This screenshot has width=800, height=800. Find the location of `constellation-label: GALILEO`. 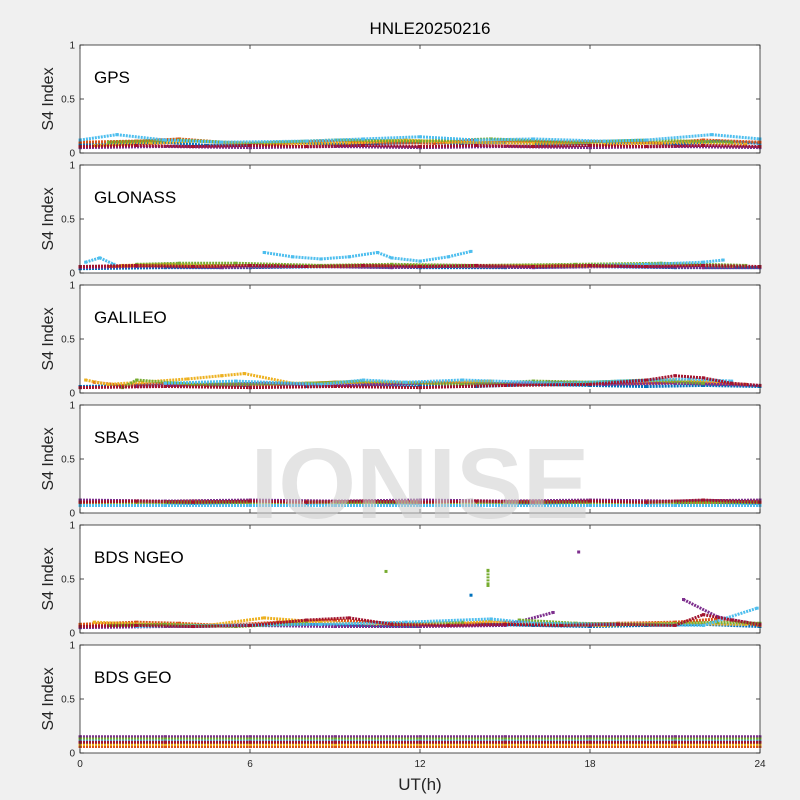

constellation-label: GALILEO is located at coordinates (130, 317).